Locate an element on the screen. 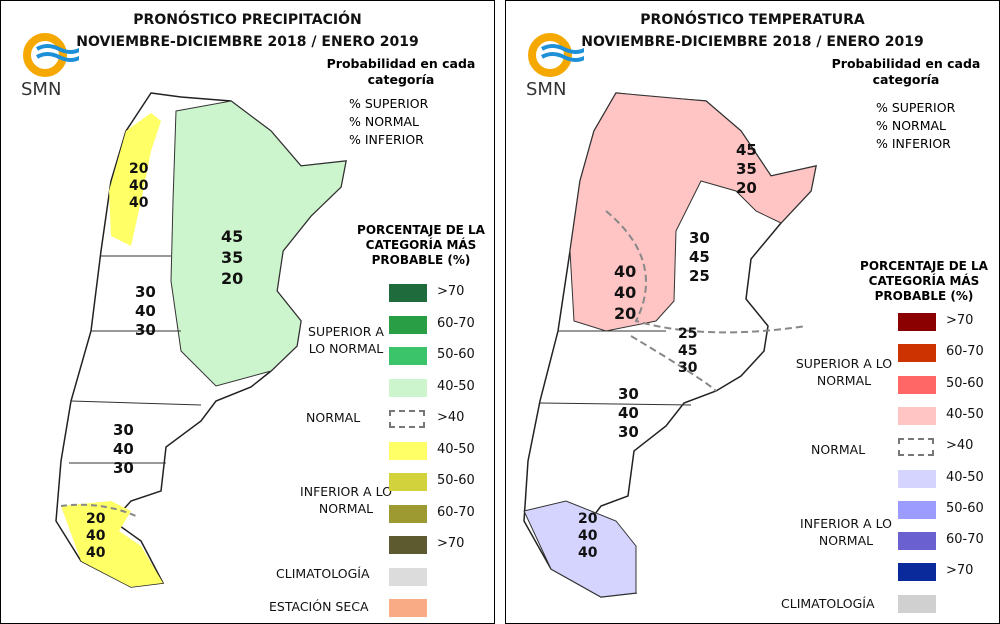  legend-group-seca: ESTACIÓN SECA is located at coordinates (319, 606).